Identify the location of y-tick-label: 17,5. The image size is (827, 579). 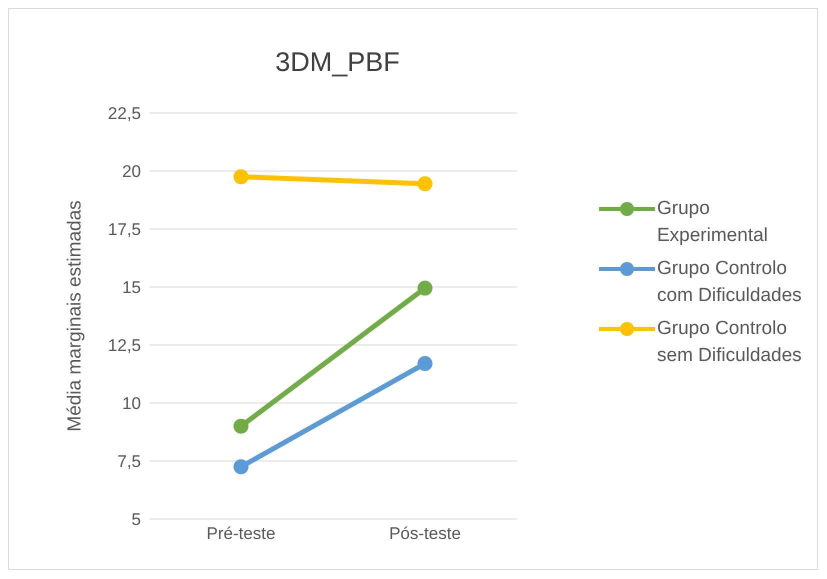
(124, 230).